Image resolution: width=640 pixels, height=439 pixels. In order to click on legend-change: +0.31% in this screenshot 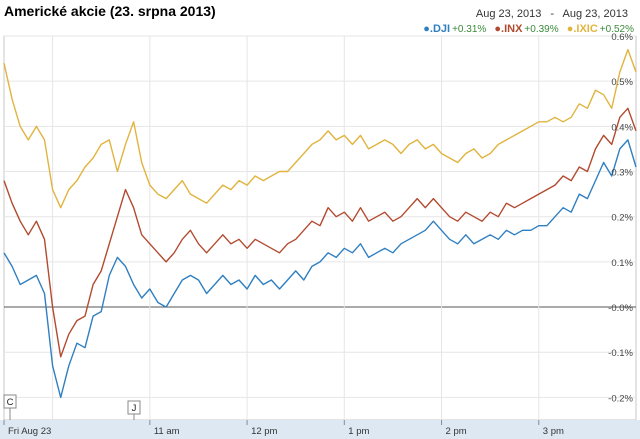, I will do `click(469, 29)`.